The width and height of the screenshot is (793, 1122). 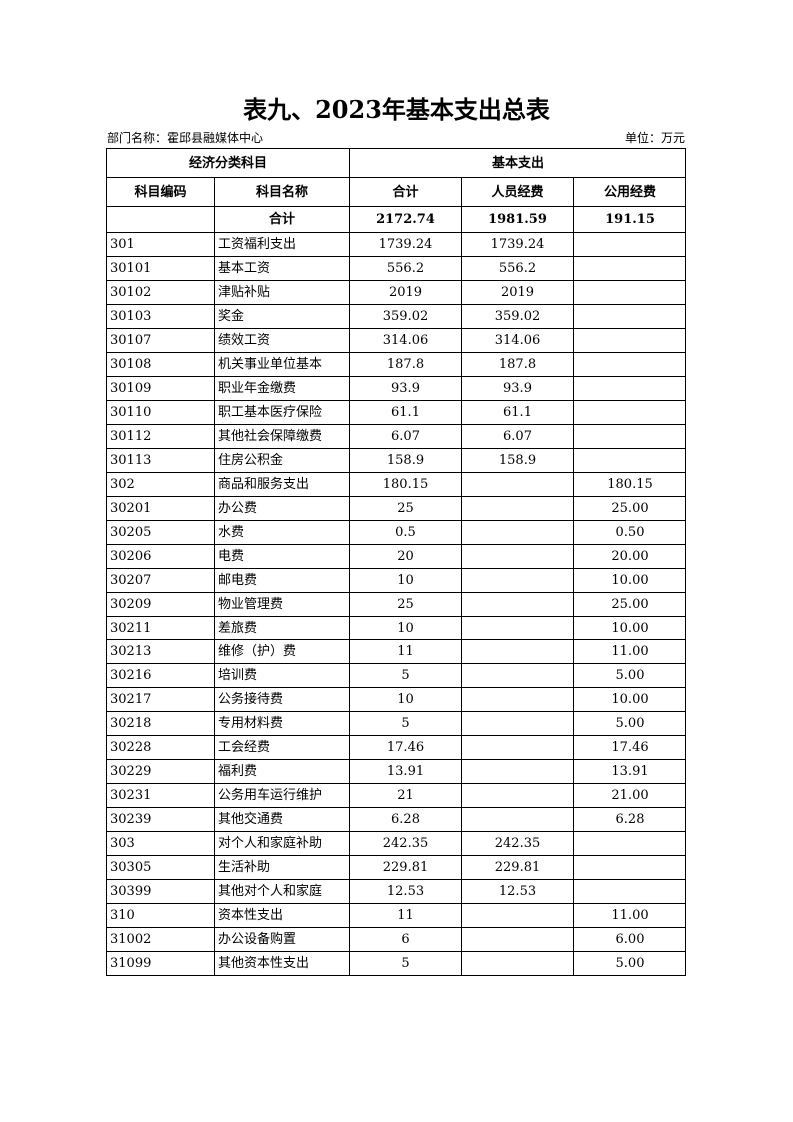 What do you see at coordinates (281, 699) in the screenshot?
I see `name-cell: 公务接待费` at bounding box center [281, 699].